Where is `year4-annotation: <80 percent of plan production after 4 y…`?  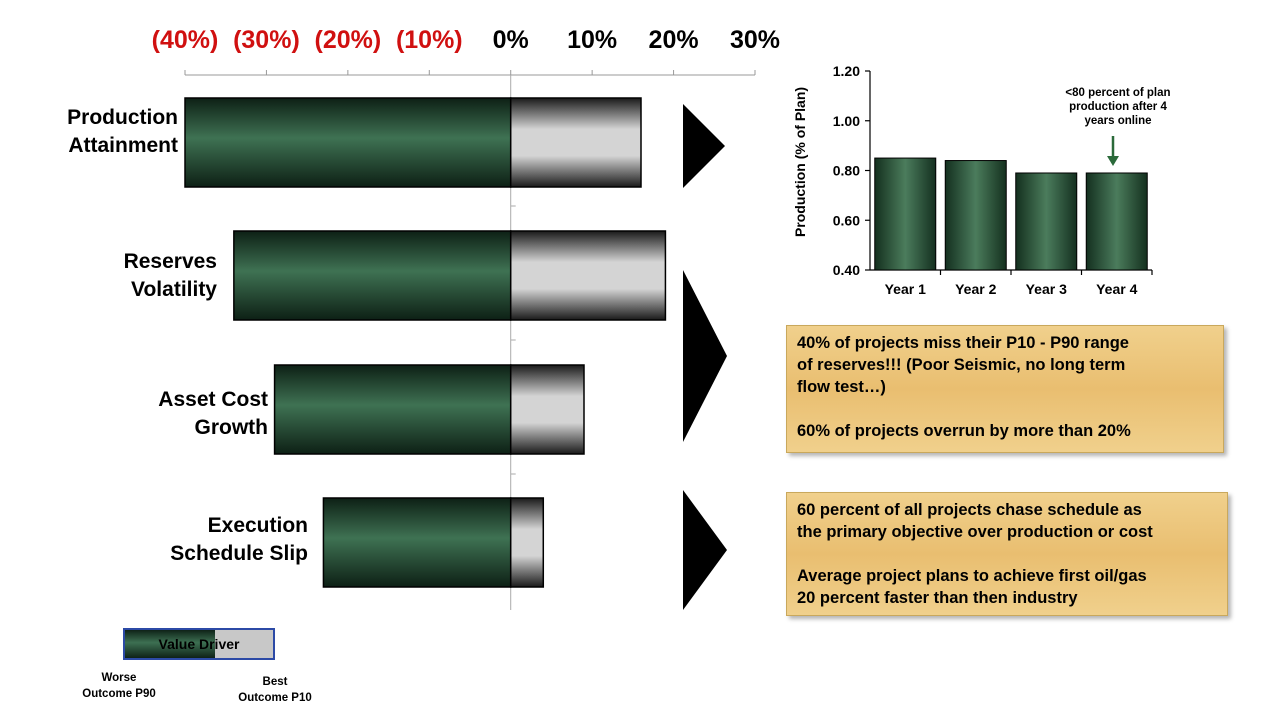 year4-annotation: <80 percent of plan production after 4 y… is located at coordinates (1118, 107).